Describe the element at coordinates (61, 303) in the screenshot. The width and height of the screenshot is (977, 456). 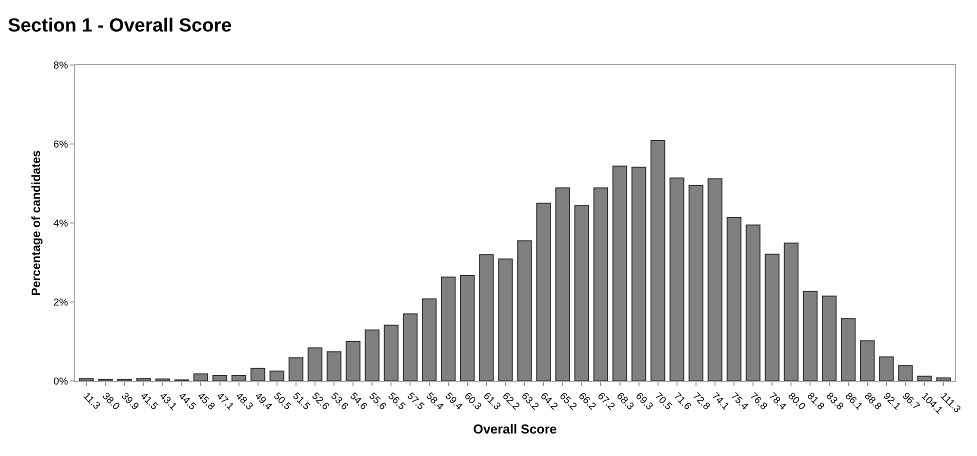
I see `y-tick-label: 2%` at that location.